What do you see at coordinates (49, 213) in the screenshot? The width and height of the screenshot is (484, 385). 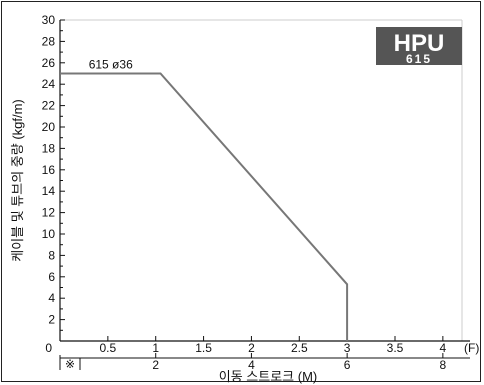 I see `y-tick-label: 12` at bounding box center [49, 213].